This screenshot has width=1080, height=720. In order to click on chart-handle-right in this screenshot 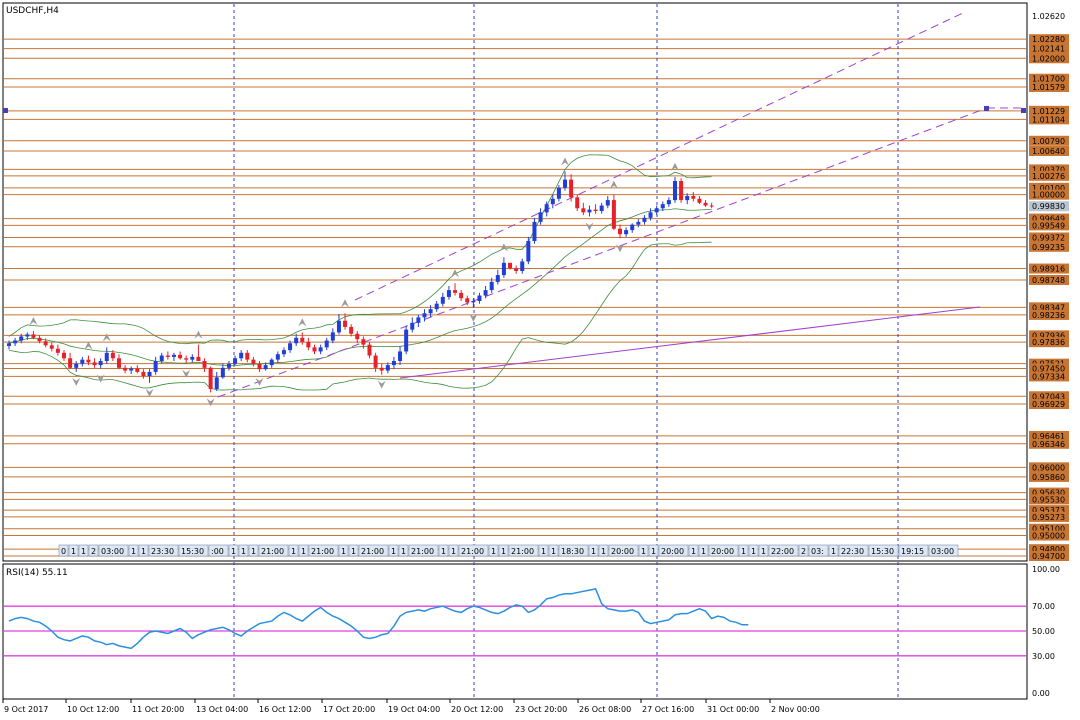, I will do `click(1023, 110)`.